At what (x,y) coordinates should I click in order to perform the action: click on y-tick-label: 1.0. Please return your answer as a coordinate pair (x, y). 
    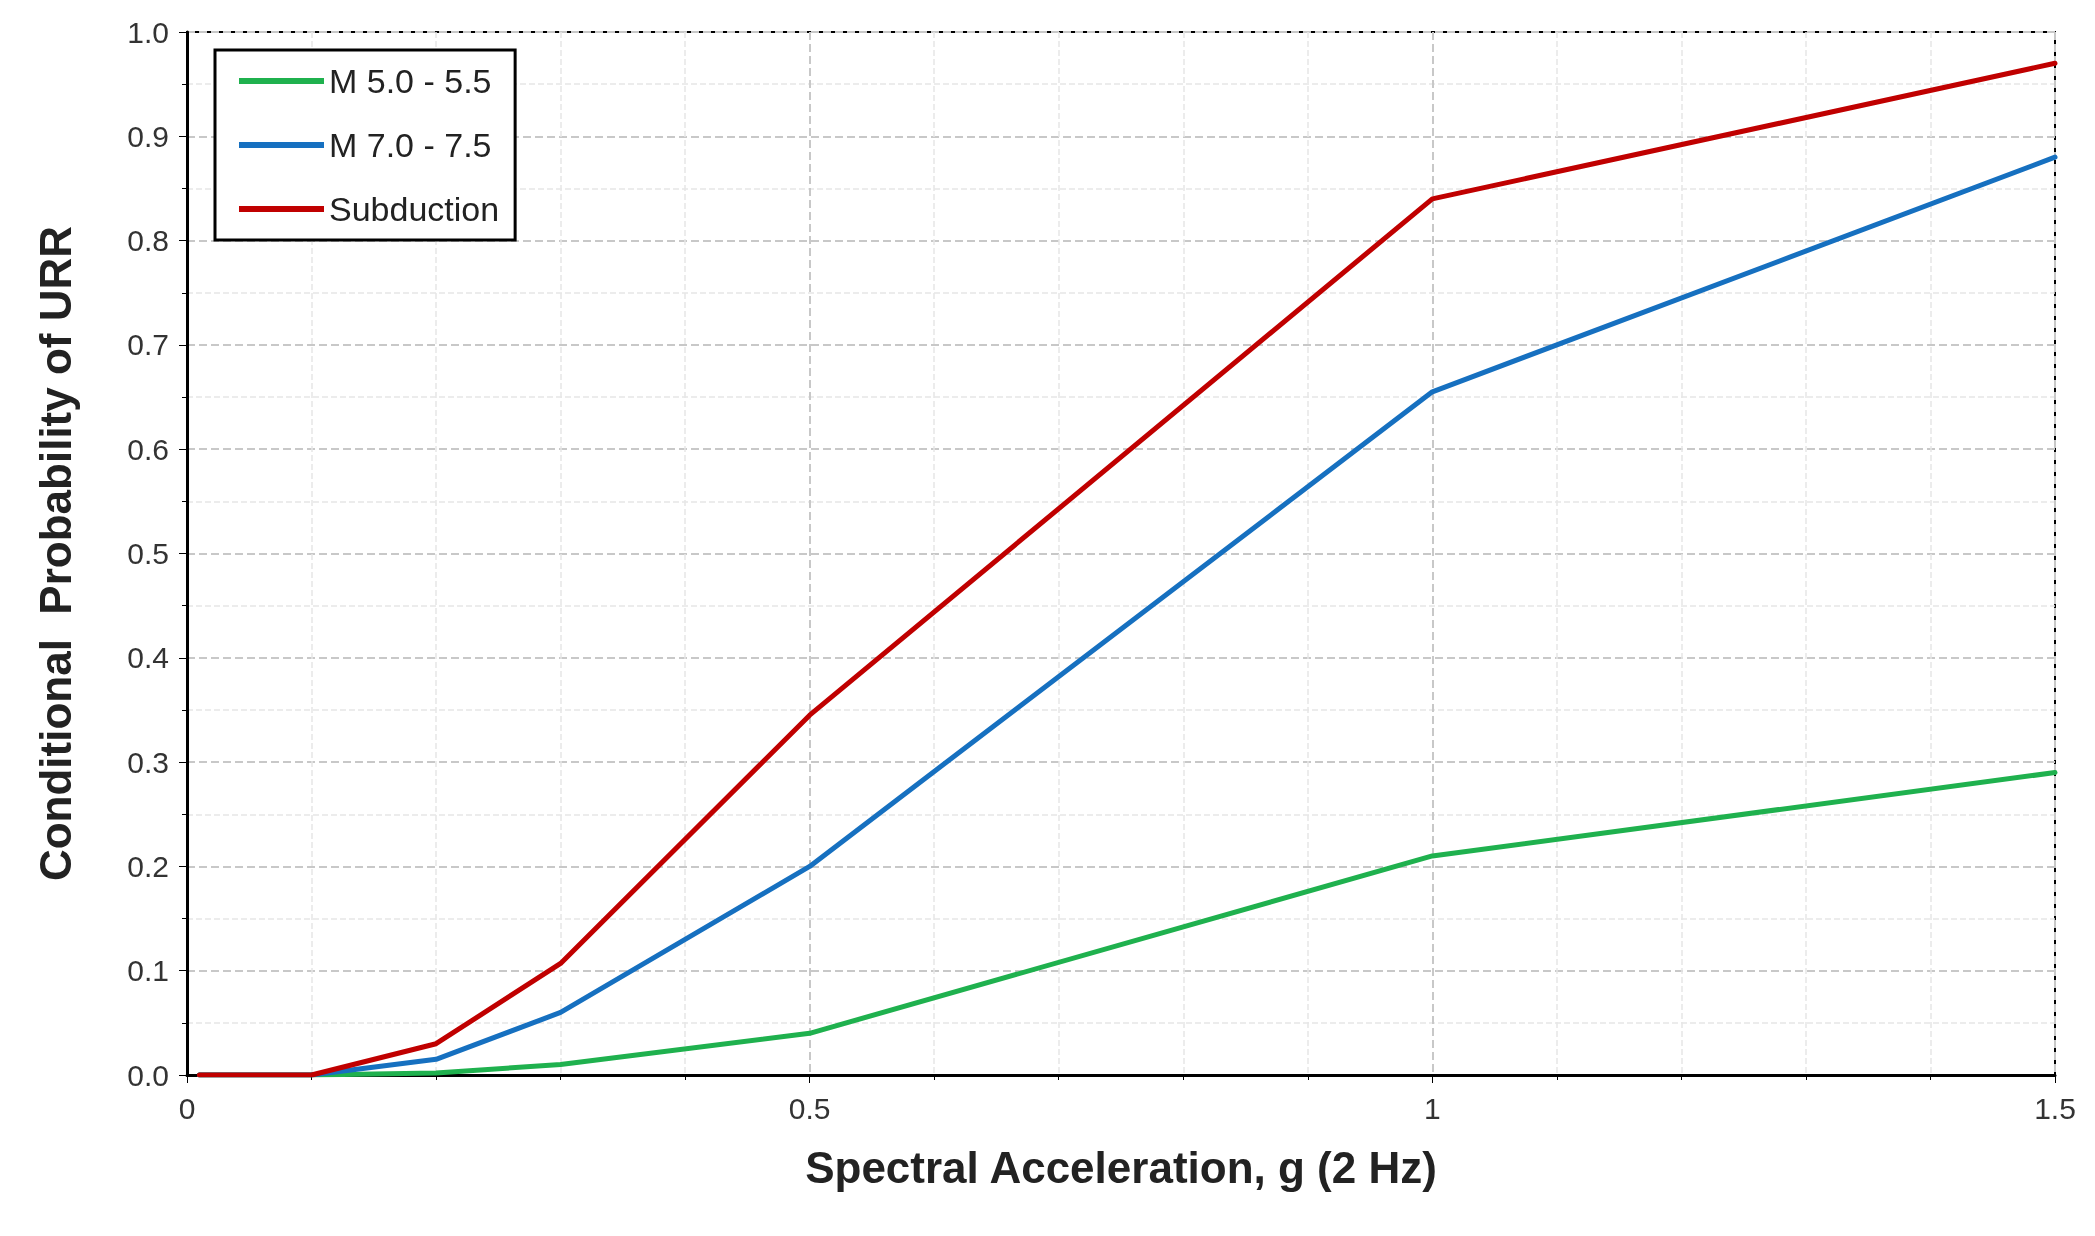
    Looking at the image, I should click on (148, 32).